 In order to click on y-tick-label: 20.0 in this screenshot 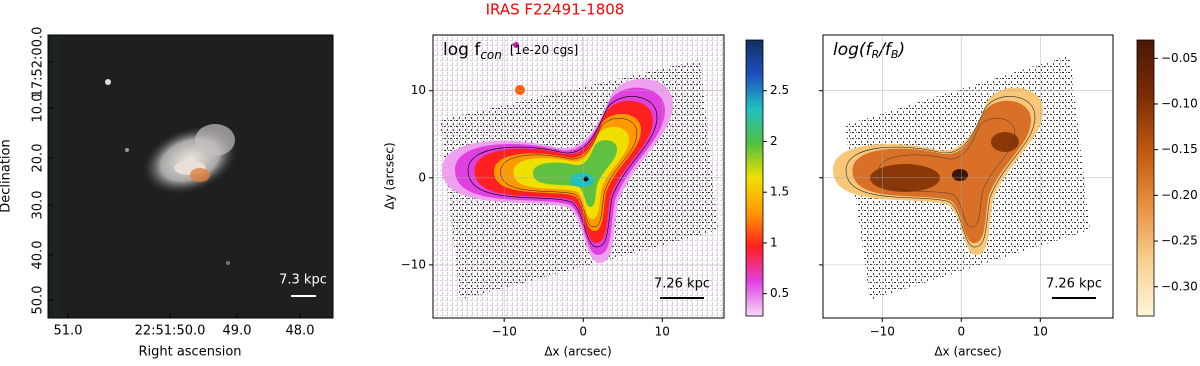, I will do `click(38, 158)`.